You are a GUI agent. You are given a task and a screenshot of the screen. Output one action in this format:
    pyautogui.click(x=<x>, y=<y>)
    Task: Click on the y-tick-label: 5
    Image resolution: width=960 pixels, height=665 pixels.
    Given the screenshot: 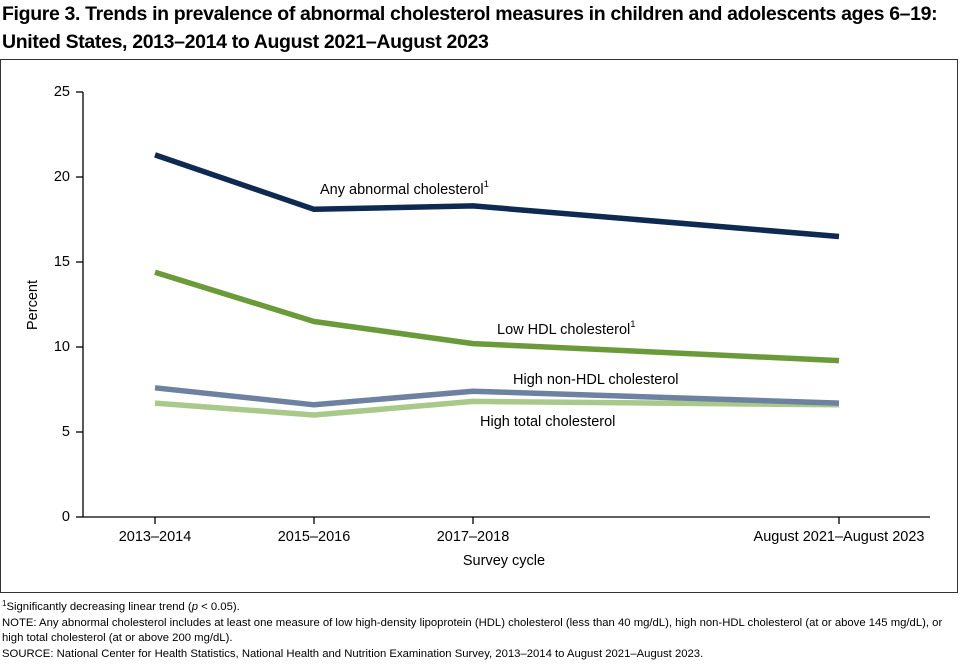 What is the action you would take?
    pyautogui.click(x=66, y=432)
    